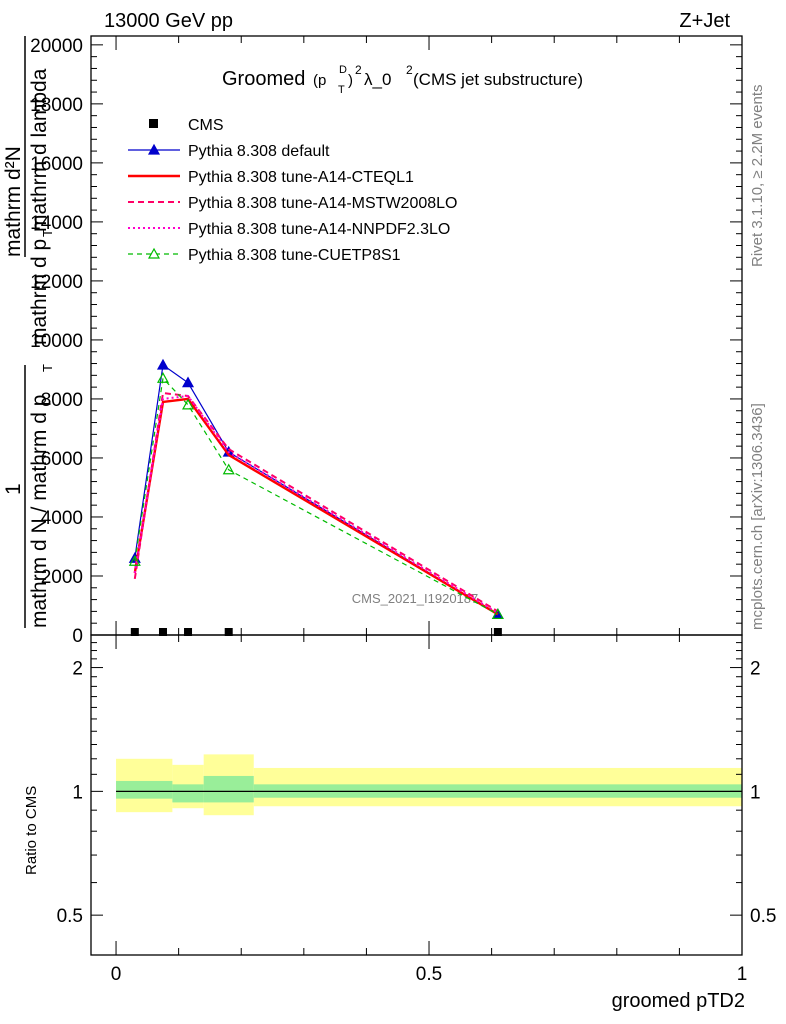 The image size is (786, 1024). Describe the element at coordinates (409, 70) in the screenshot. I see `title-sup-2b: 2` at that location.